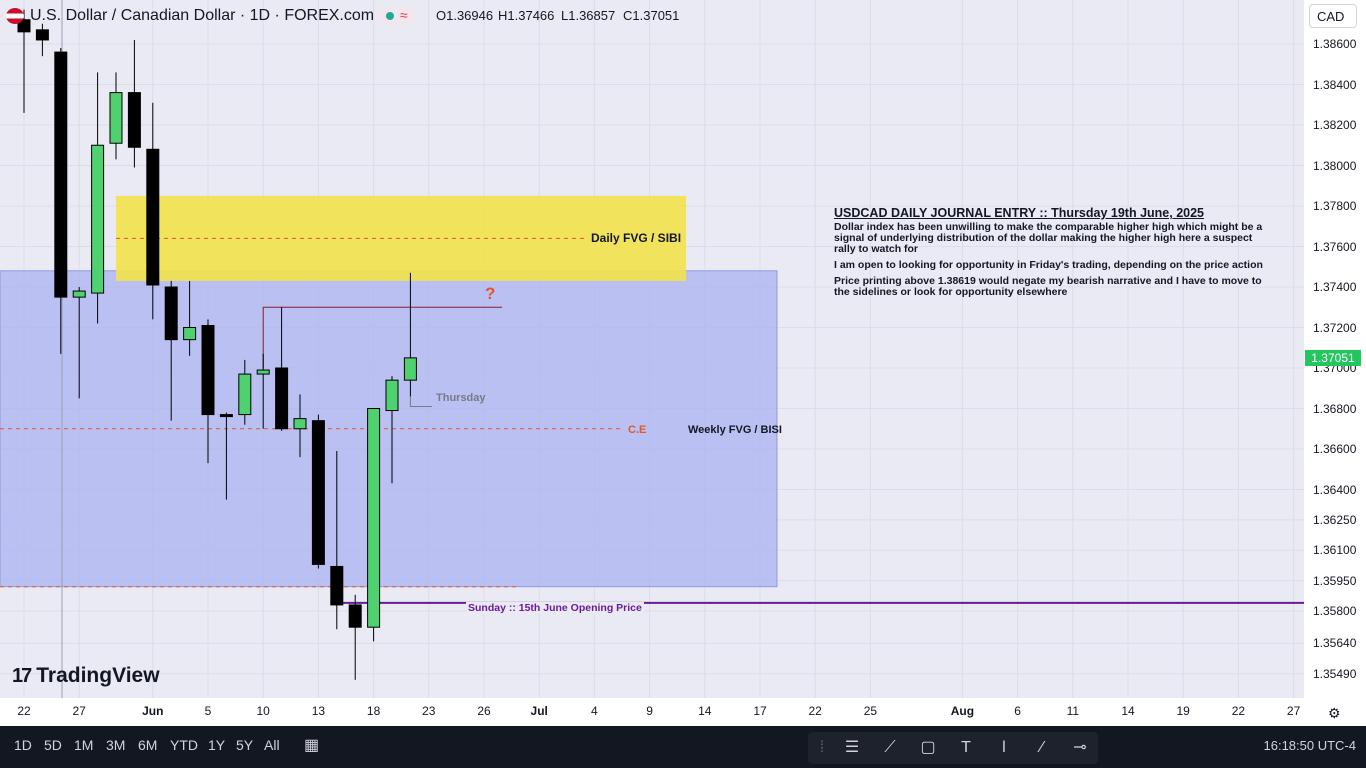 The height and width of the screenshot is (768, 1366). What do you see at coordinates (401, 238) in the screenshot?
I see `daily-fvg-zone` at bounding box center [401, 238].